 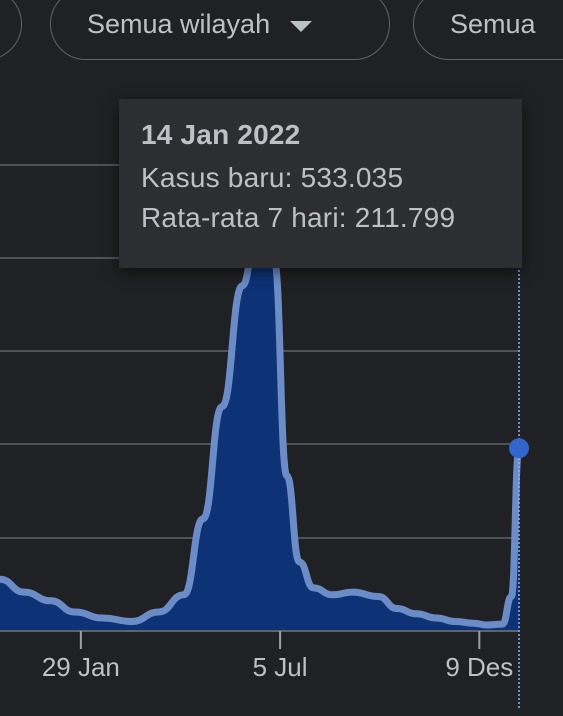 What do you see at coordinates (280, 640) in the screenshot?
I see `x-axis-ticks` at bounding box center [280, 640].